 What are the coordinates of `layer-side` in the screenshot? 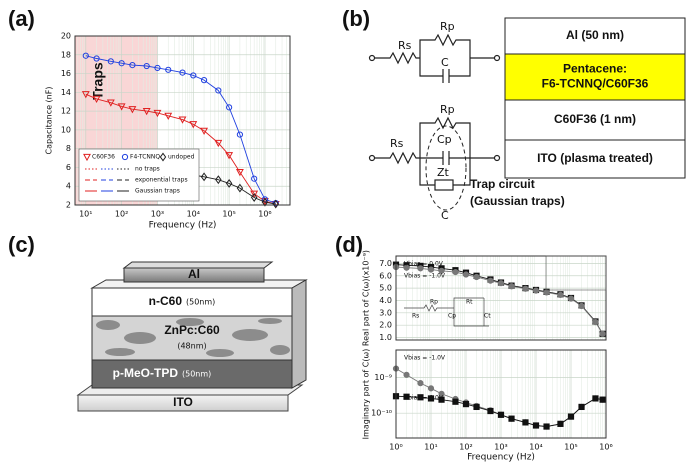 It's located at (299, 334).